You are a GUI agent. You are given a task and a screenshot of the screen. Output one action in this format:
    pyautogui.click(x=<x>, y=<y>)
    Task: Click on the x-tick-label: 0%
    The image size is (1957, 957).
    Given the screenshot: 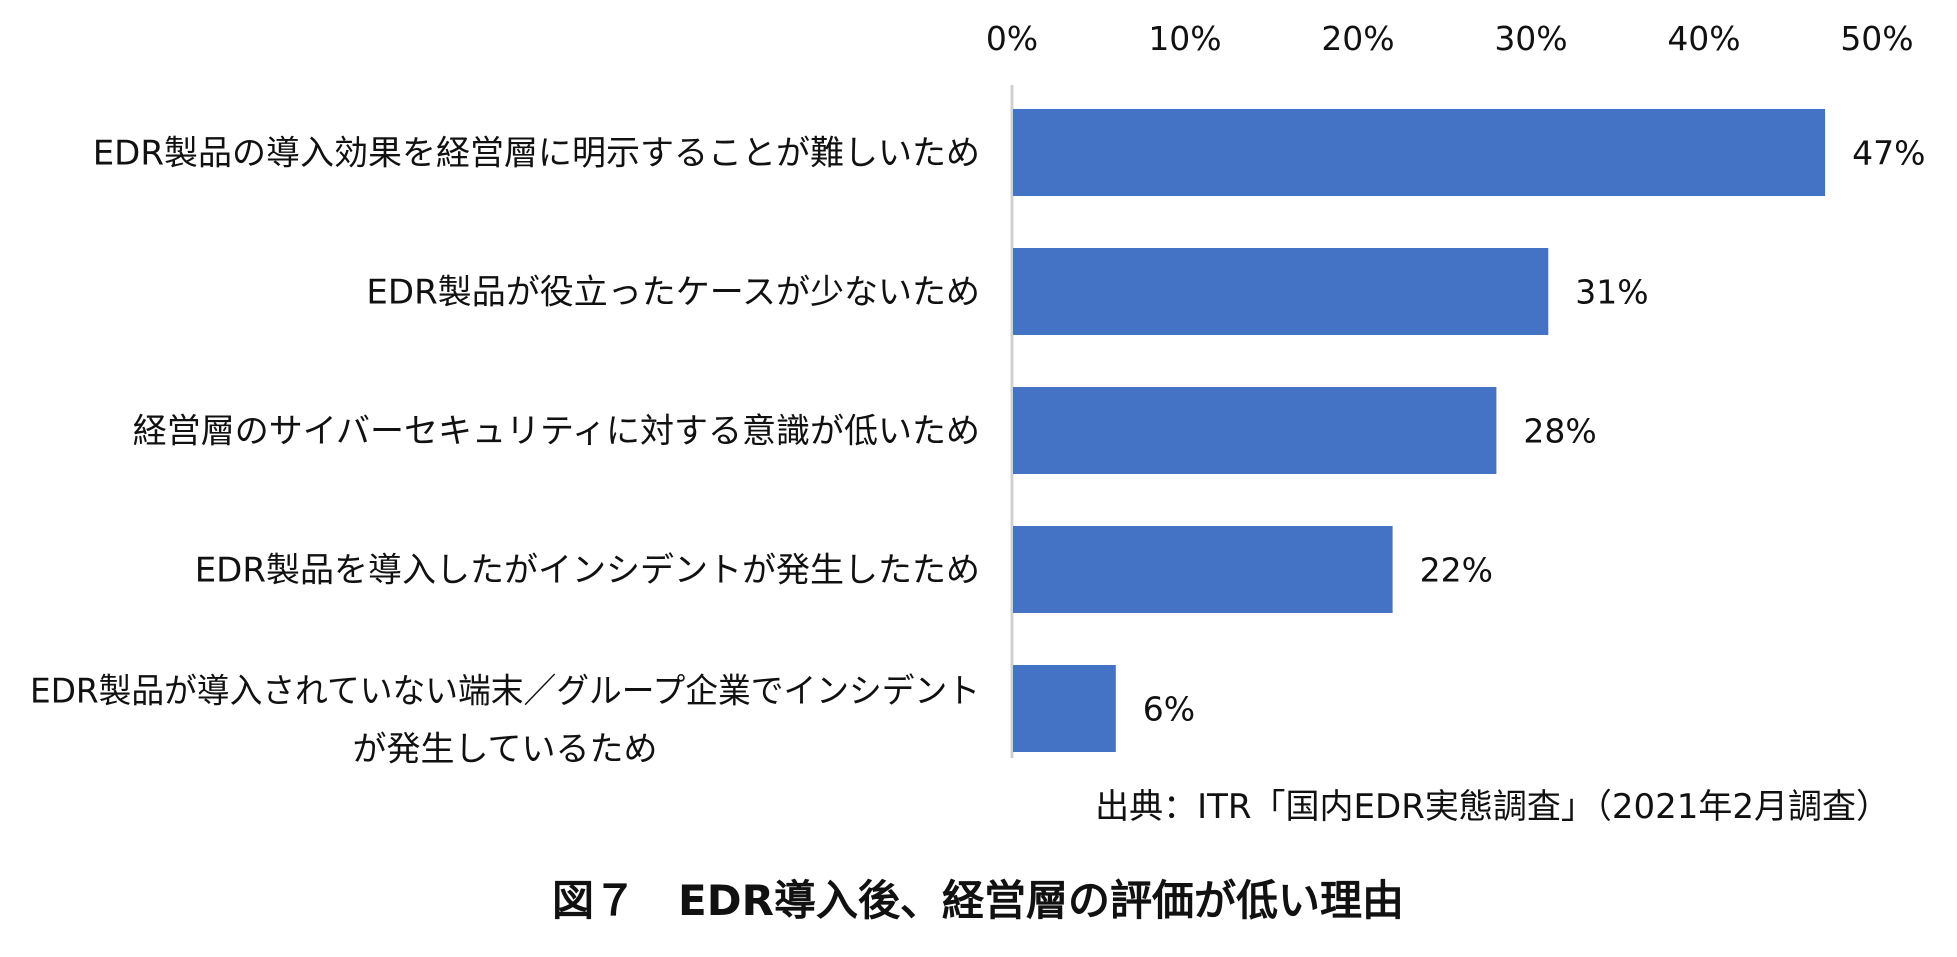 What is the action you would take?
    pyautogui.click(x=1012, y=38)
    